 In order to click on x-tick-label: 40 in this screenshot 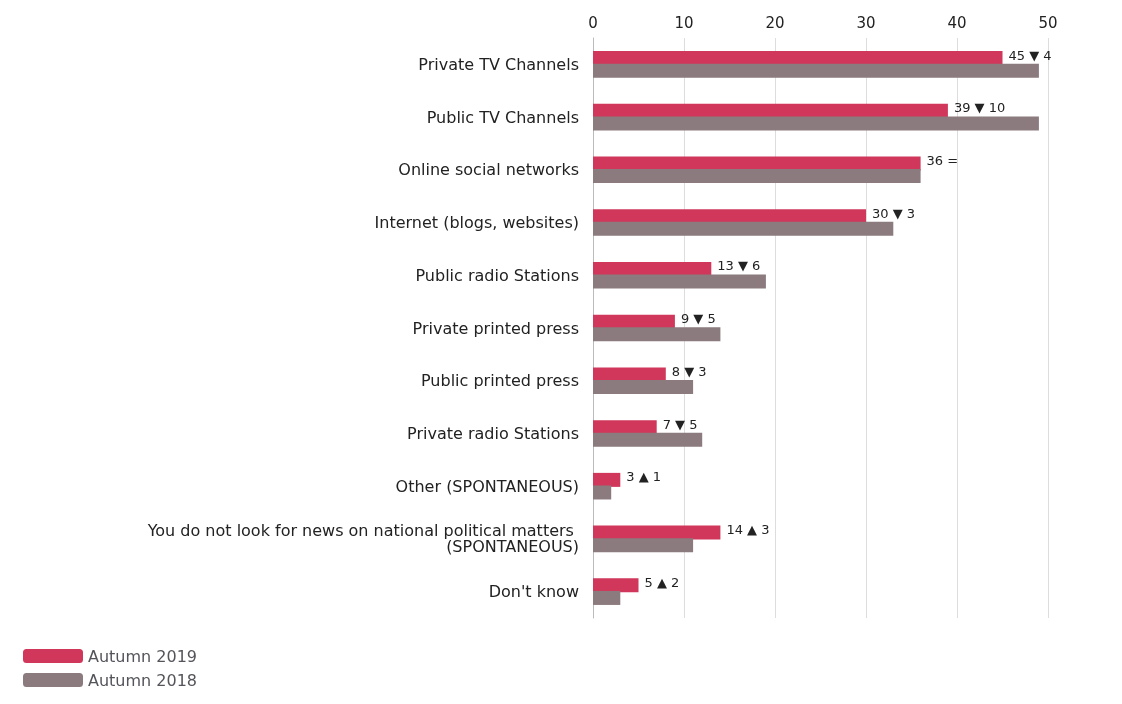, I will do `click(957, 22)`.